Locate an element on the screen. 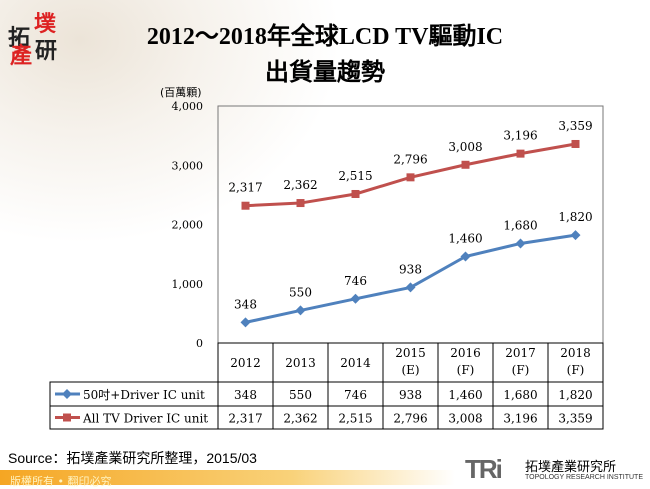  data-label: 348 is located at coordinates (245, 304).